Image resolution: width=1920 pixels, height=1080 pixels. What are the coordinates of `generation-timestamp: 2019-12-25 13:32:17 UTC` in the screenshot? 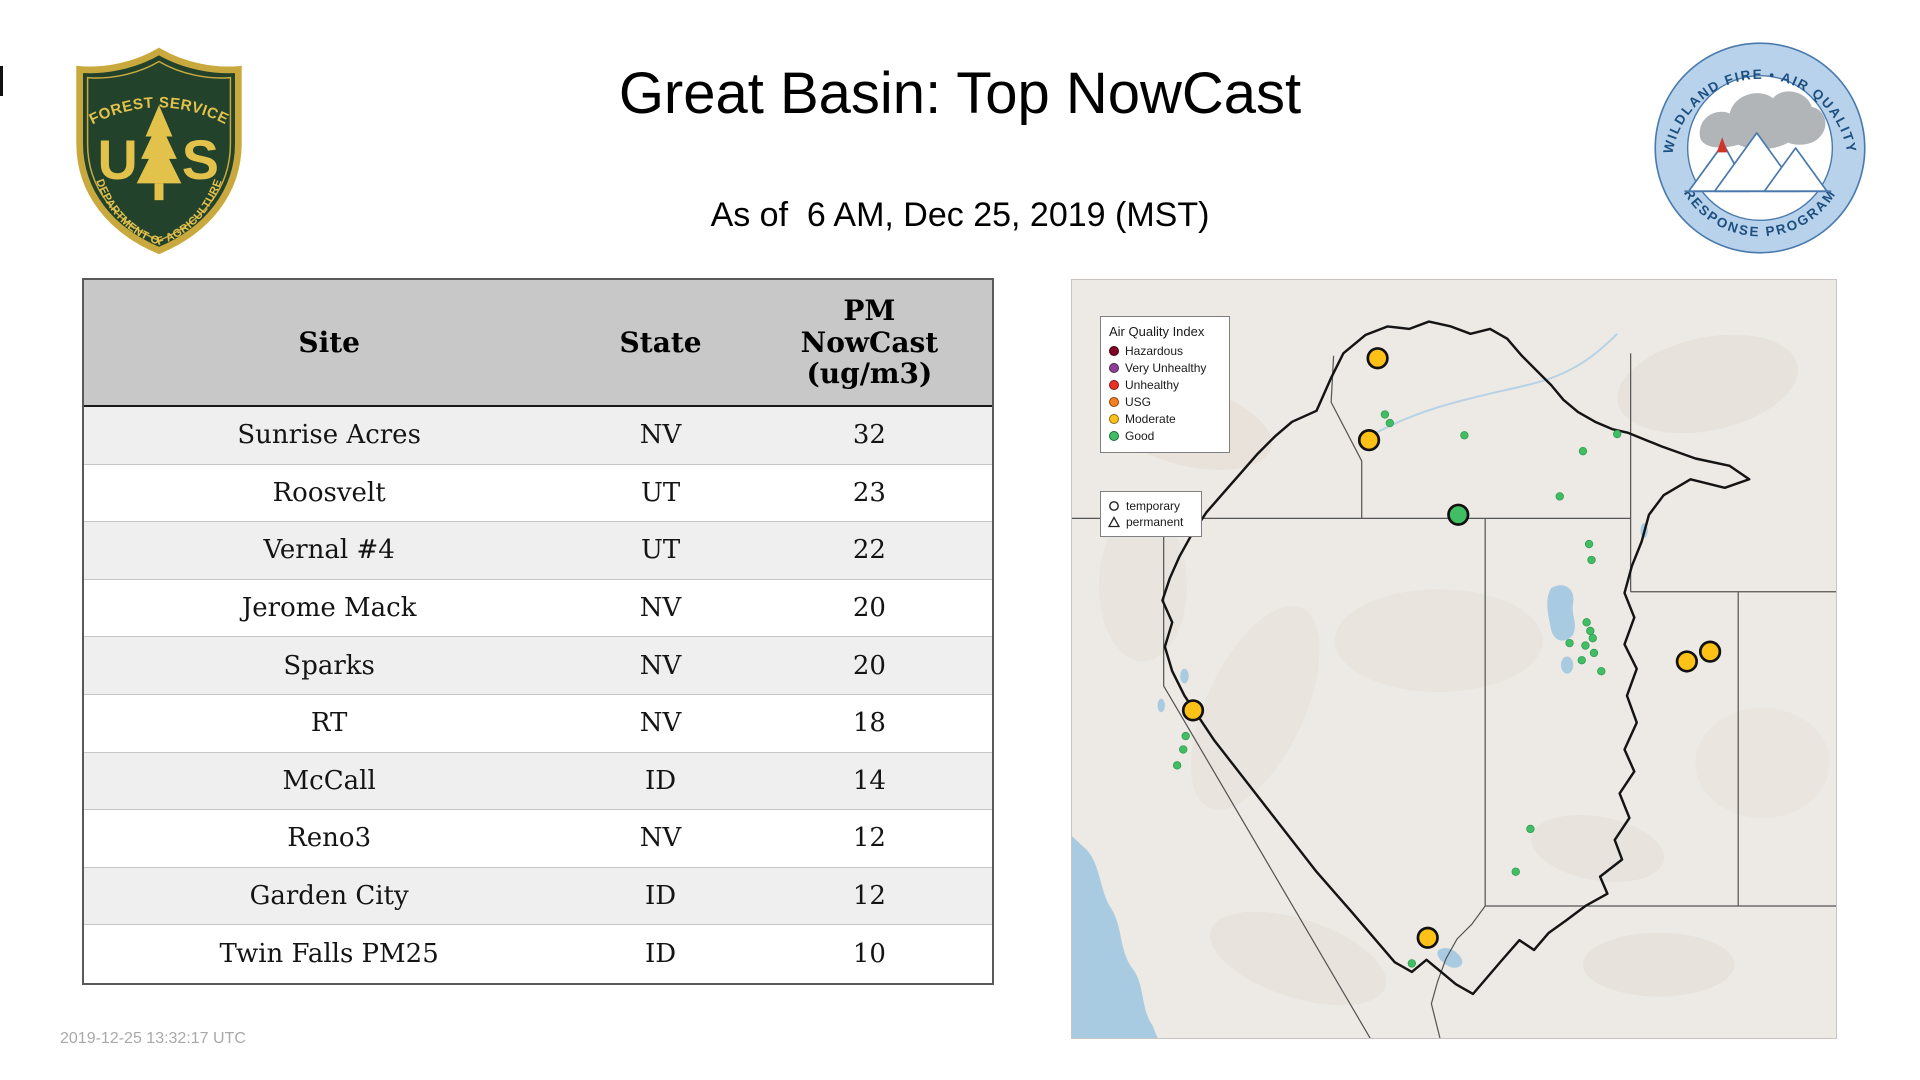 It's located at (153, 1038).